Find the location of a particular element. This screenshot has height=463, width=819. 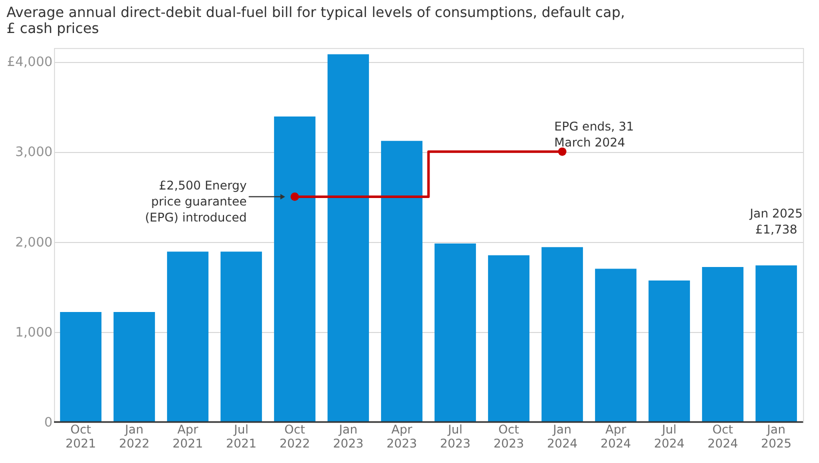

y-tick-label: £4,000 is located at coordinates (29, 62).